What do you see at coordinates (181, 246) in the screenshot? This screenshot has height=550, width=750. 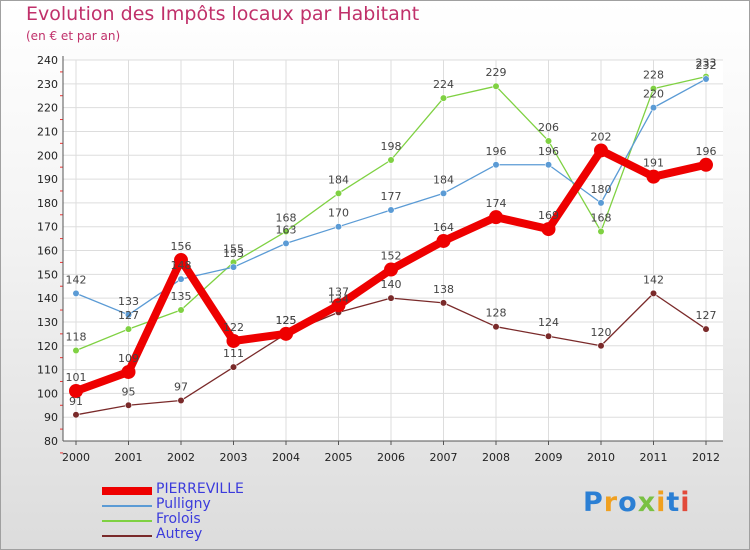 I see `data-label-pierreville: 156` at bounding box center [181, 246].